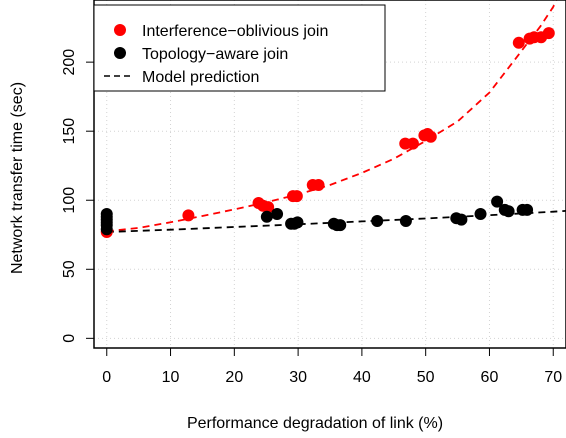  What do you see at coordinates (298, 377) in the screenshot?
I see `x-tick-label: 30` at bounding box center [298, 377].